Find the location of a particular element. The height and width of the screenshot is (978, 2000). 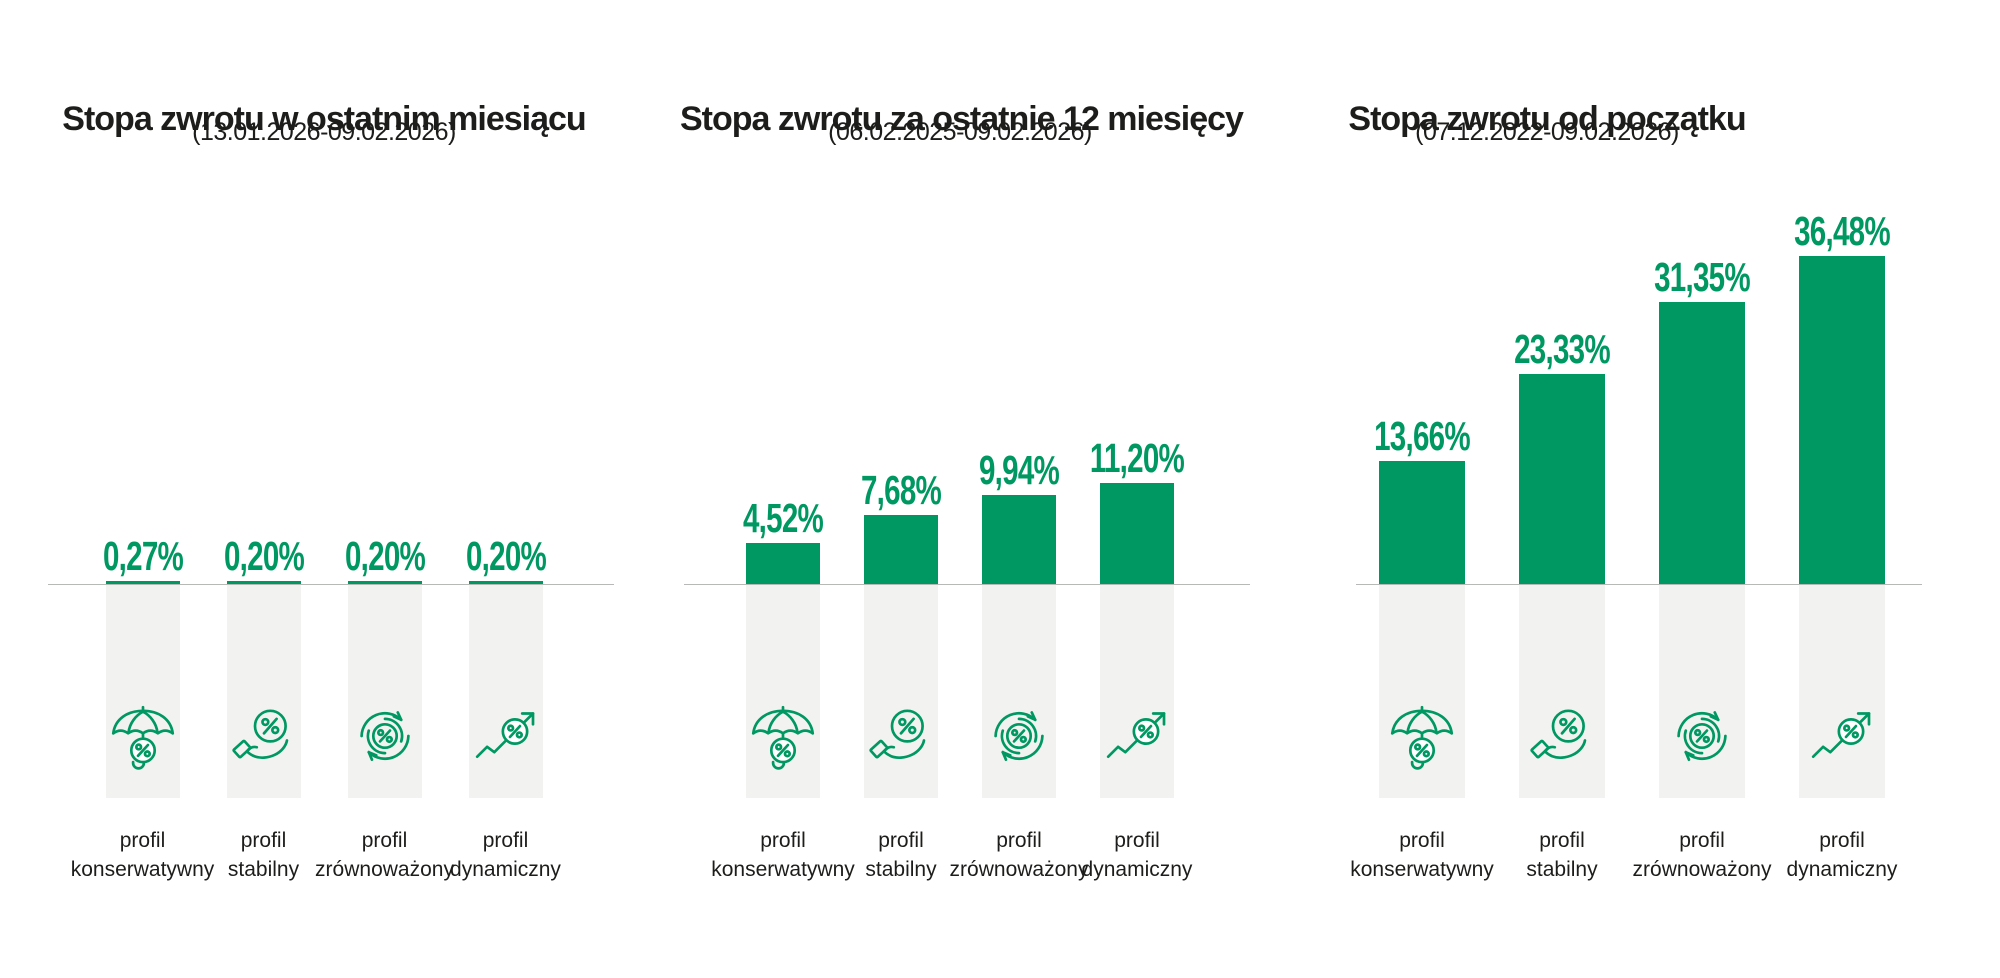

bar-group-konserwatywny: 4,52% profil konserwatywny is located at coordinates (783, 489).